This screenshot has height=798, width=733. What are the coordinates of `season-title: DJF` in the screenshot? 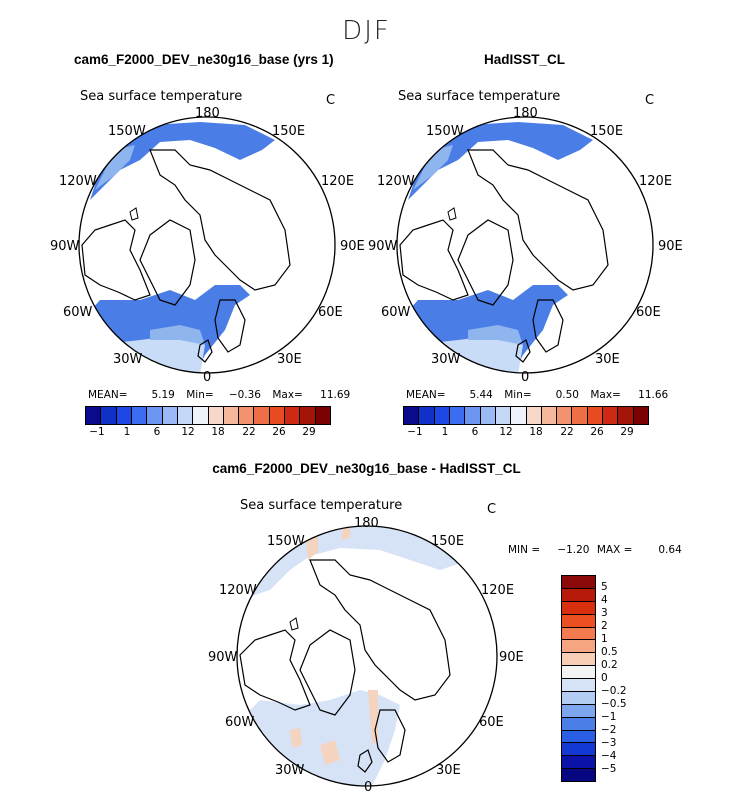 It's located at (366, 31).